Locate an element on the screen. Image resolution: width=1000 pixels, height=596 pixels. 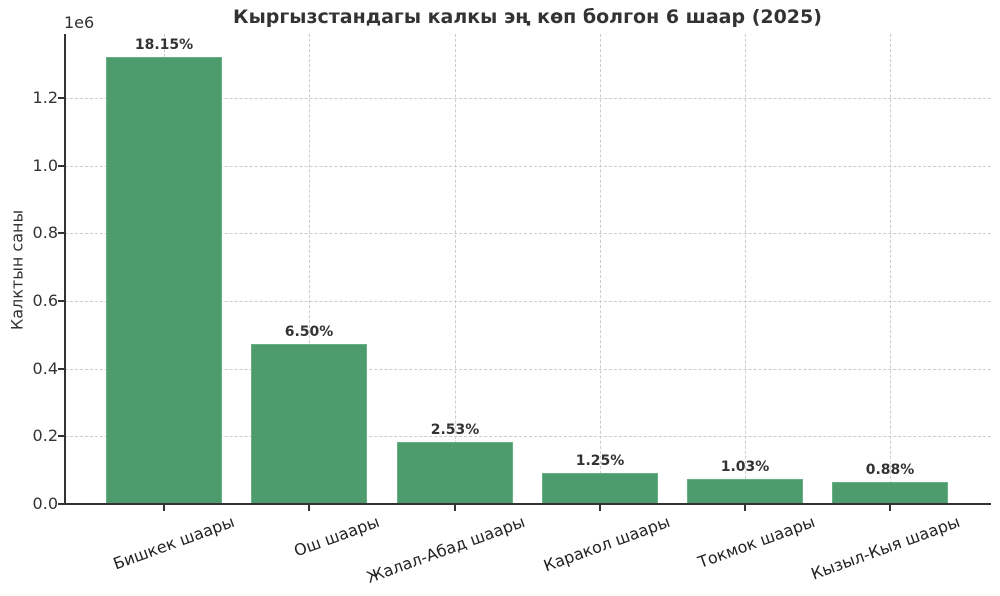
x-tick-label: Кызыл-Кыя шаары is located at coordinates (885, 548).